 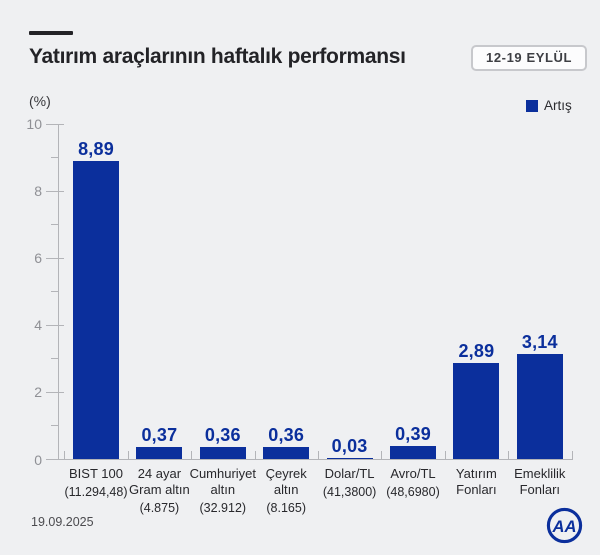 What do you see at coordinates (40, 101) in the screenshot?
I see `y-axis-unit-label: (%)` at bounding box center [40, 101].